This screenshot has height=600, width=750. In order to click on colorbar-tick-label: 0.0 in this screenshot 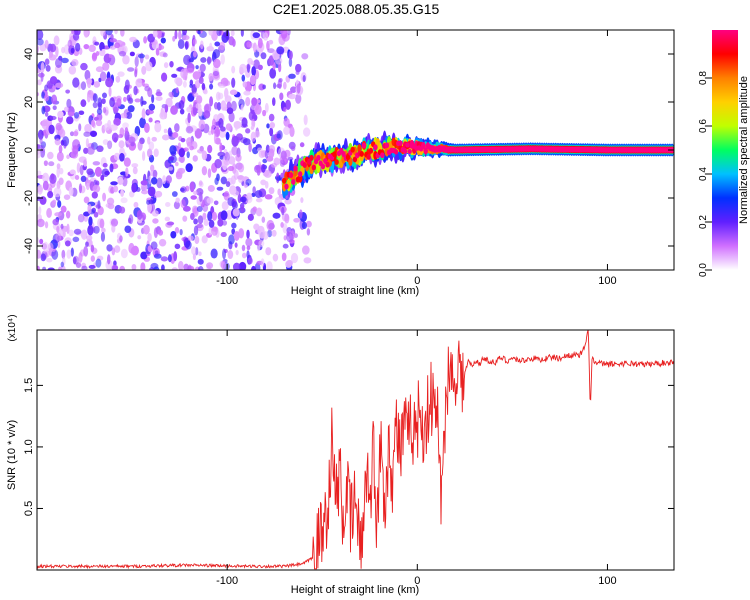, I will do `click(703, 270)`.